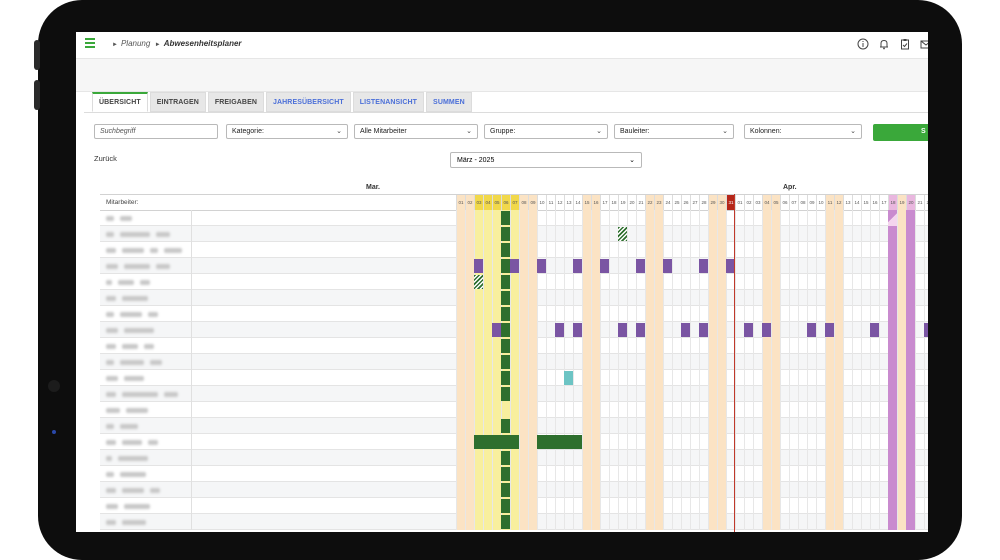 This screenshot has height=560, width=1000. Describe the element at coordinates (135, 43) in the screenshot. I see `breadcrumb-item-planung: Planung` at that location.